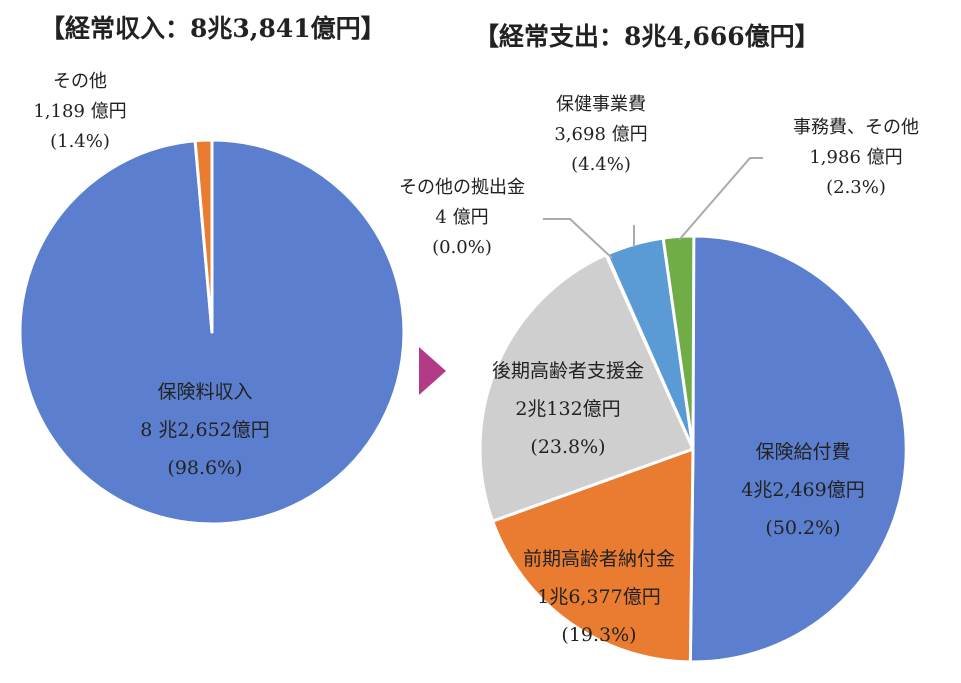  I want to click on label-amount: 1,986 億円, so click(856, 157).